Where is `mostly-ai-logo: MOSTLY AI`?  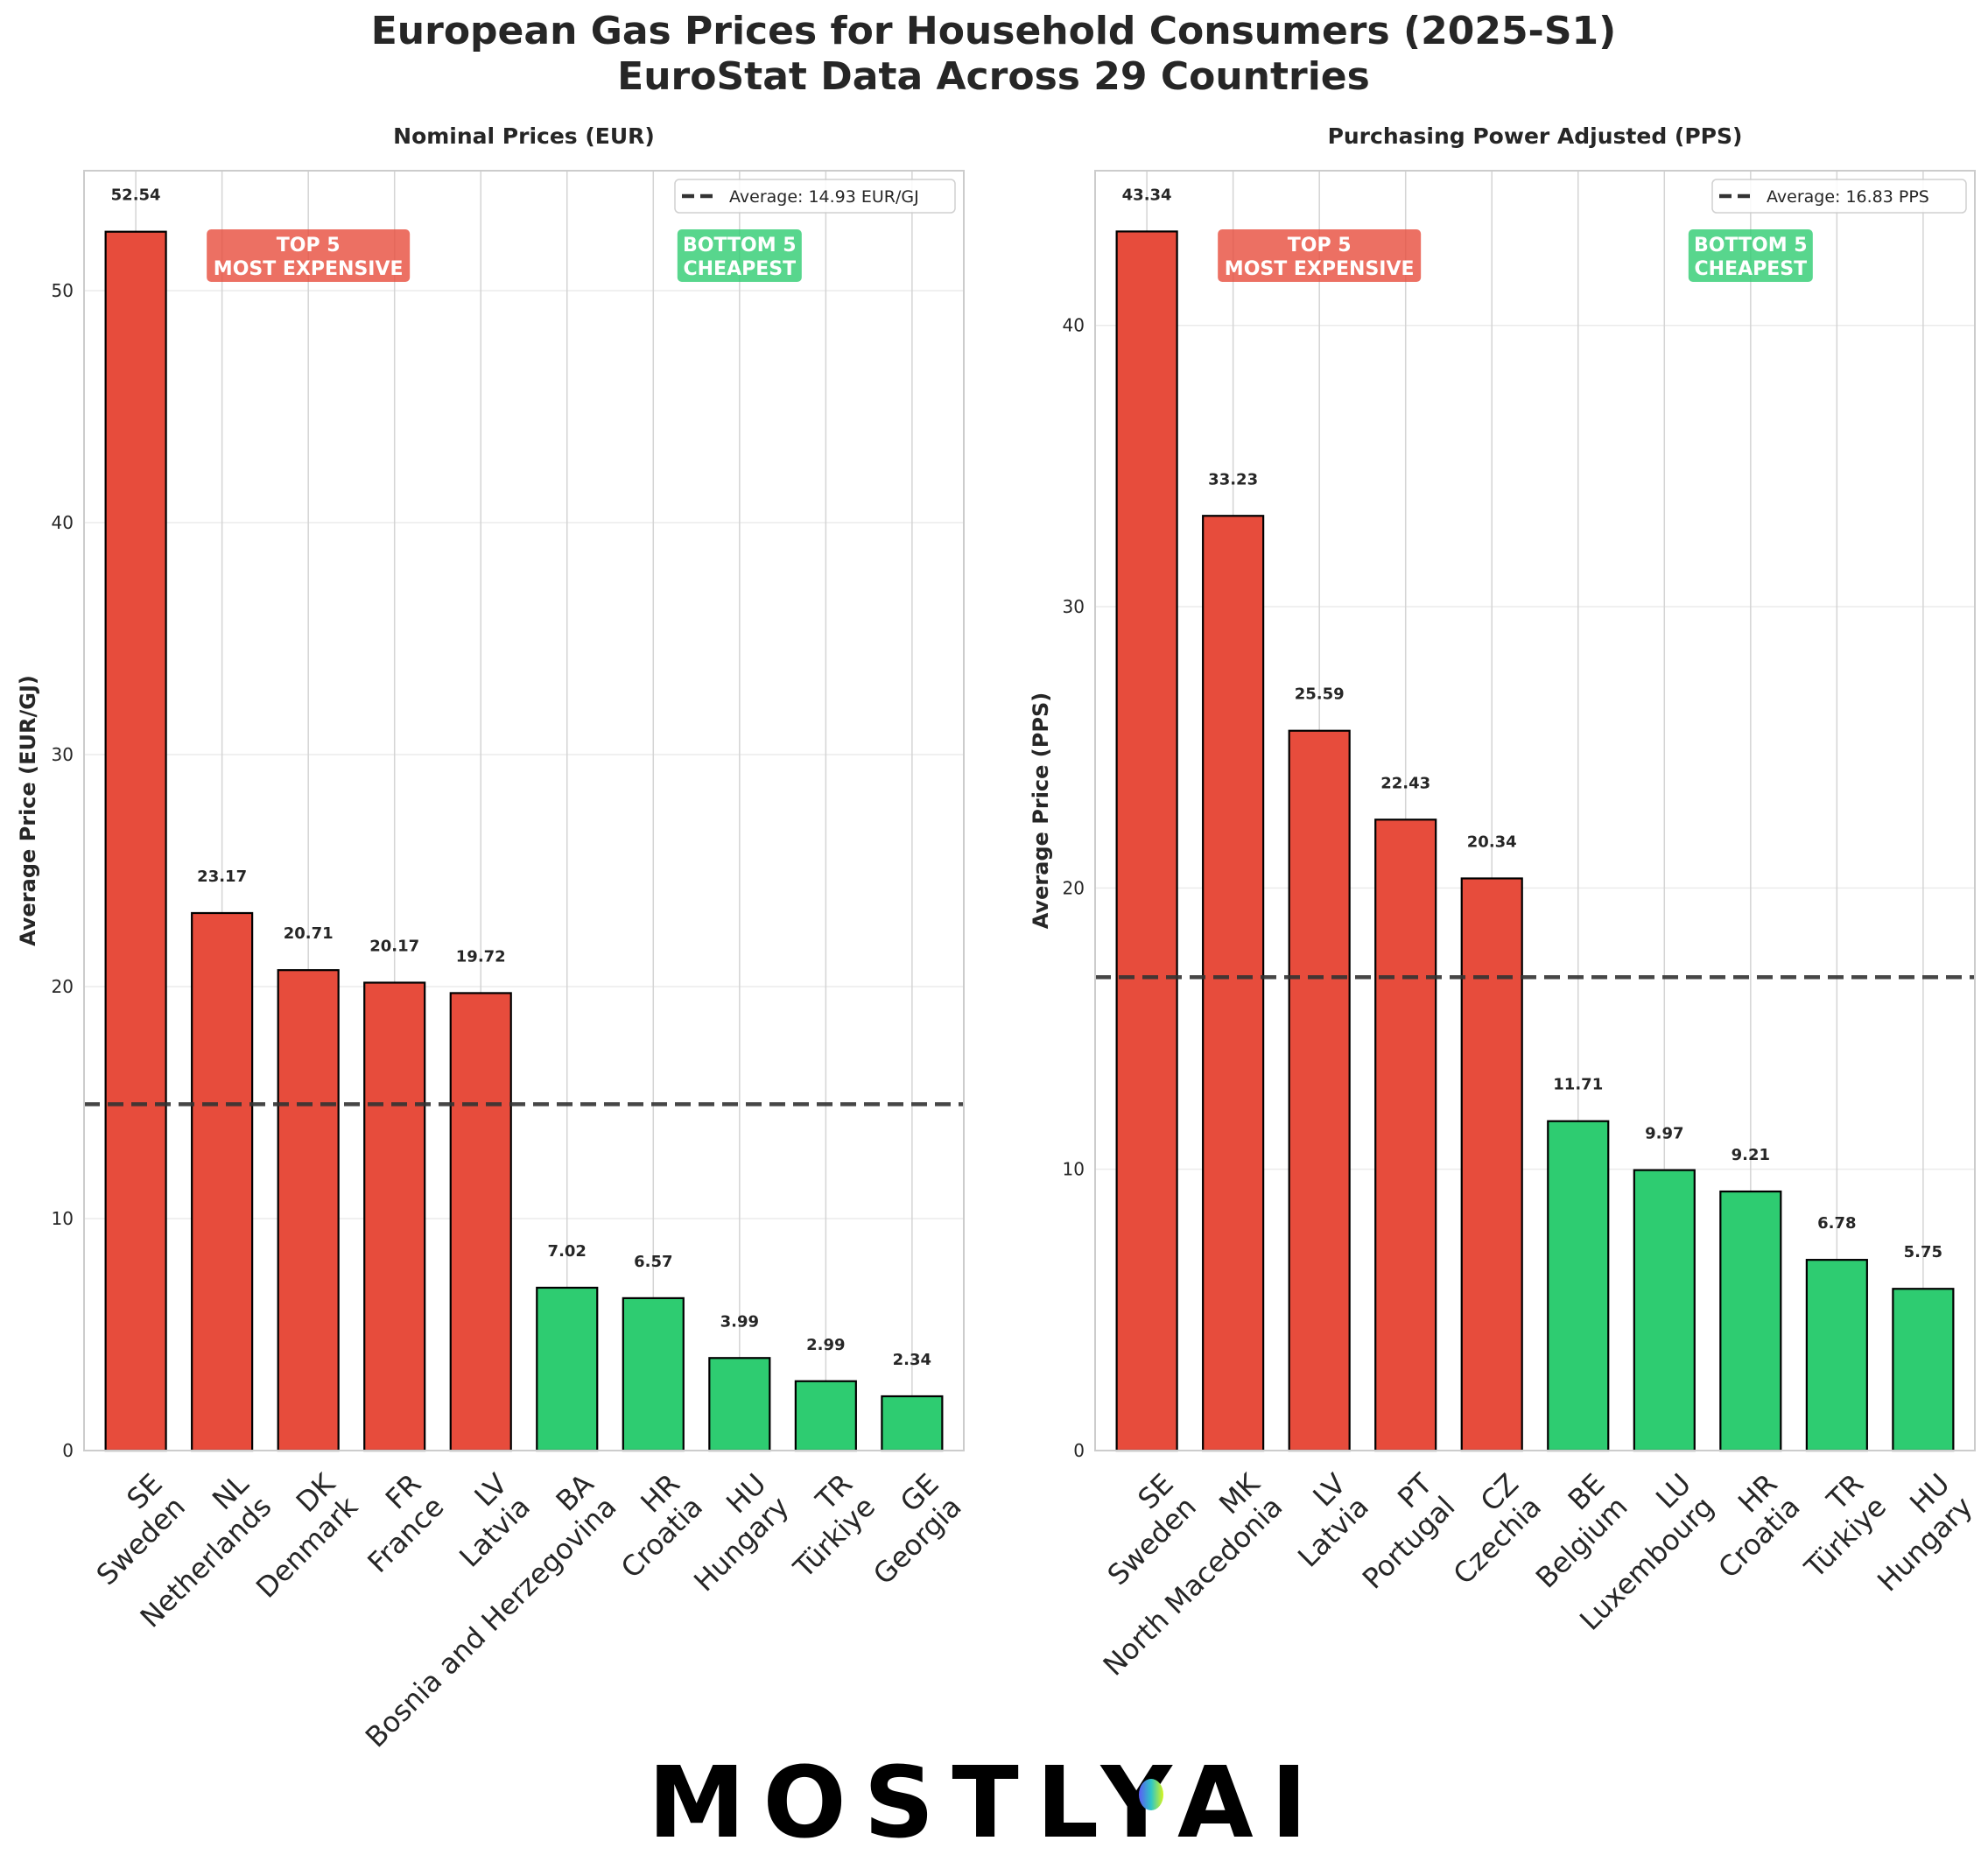
mostly-ai-logo: MOSTLY AI is located at coordinates (986, 1800).